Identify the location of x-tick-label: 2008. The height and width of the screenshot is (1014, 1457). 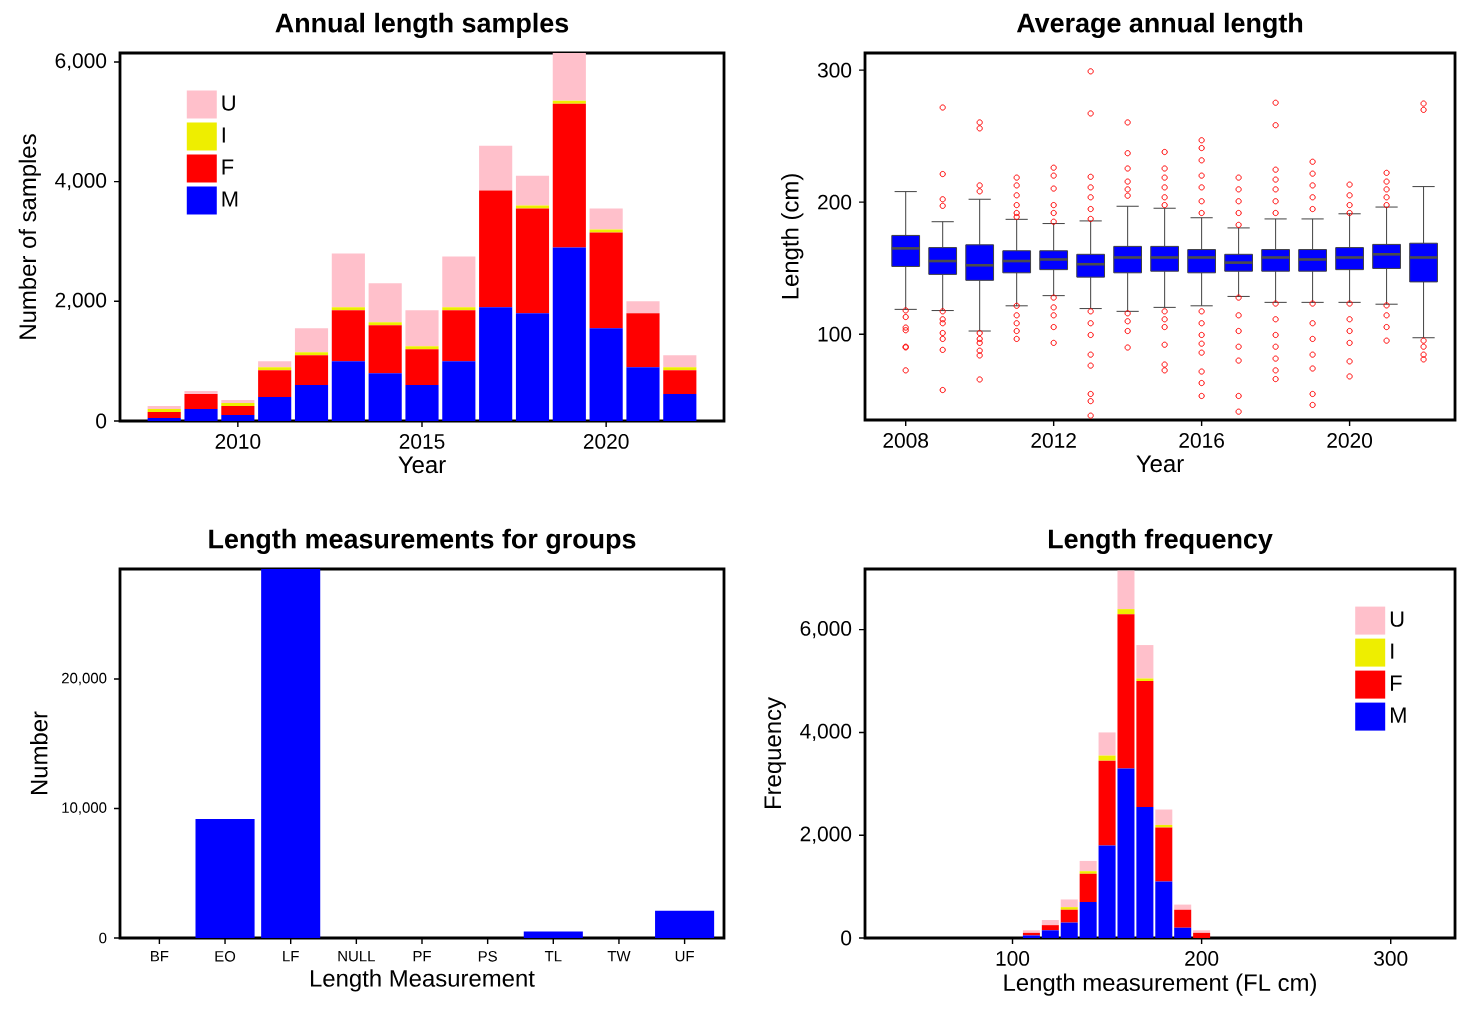
(906, 440).